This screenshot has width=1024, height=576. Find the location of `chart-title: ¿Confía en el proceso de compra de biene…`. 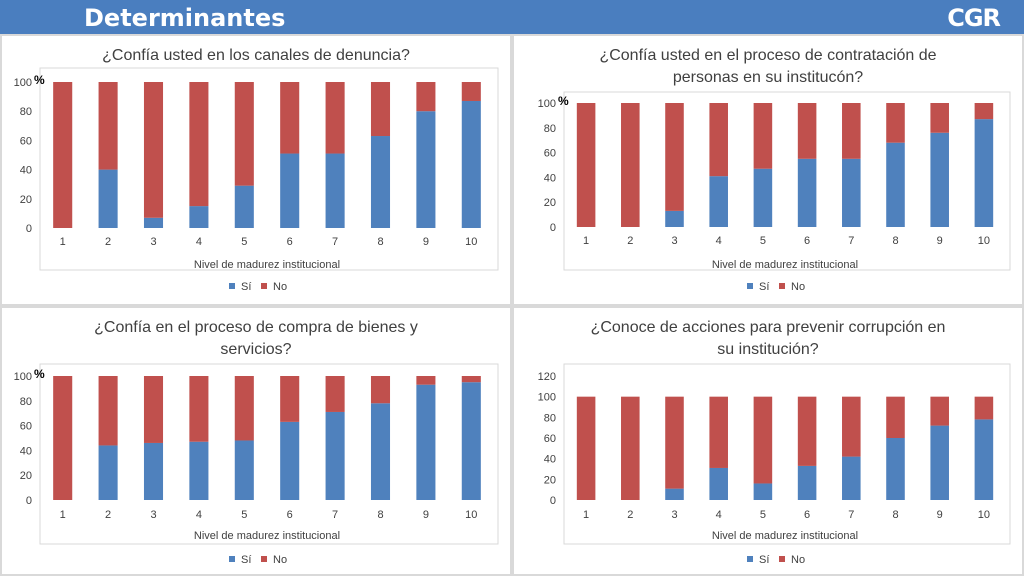

chart-title: ¿Confía en el proceso de compra de biene… is located at coordinates (256, 327).